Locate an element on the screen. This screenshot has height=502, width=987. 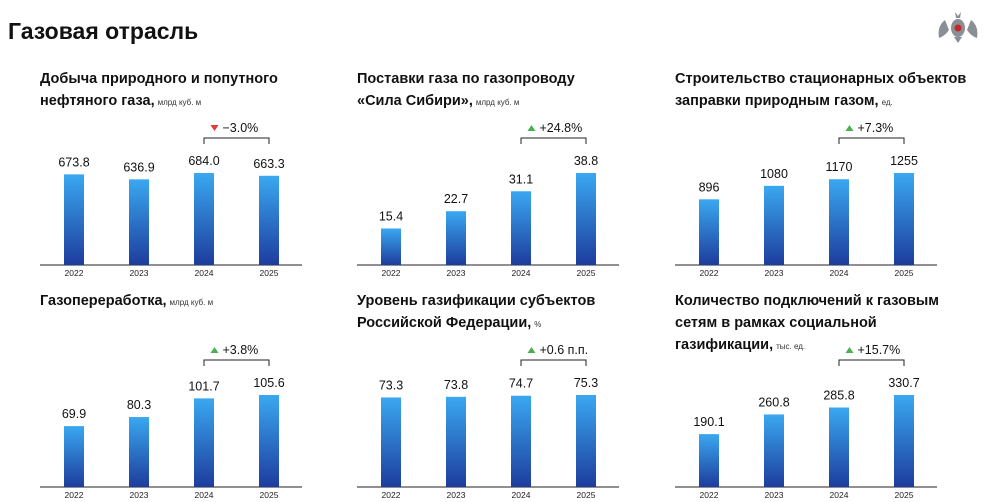
title-line: заправки природным газом, ед. is located at coordinates (820, 102).